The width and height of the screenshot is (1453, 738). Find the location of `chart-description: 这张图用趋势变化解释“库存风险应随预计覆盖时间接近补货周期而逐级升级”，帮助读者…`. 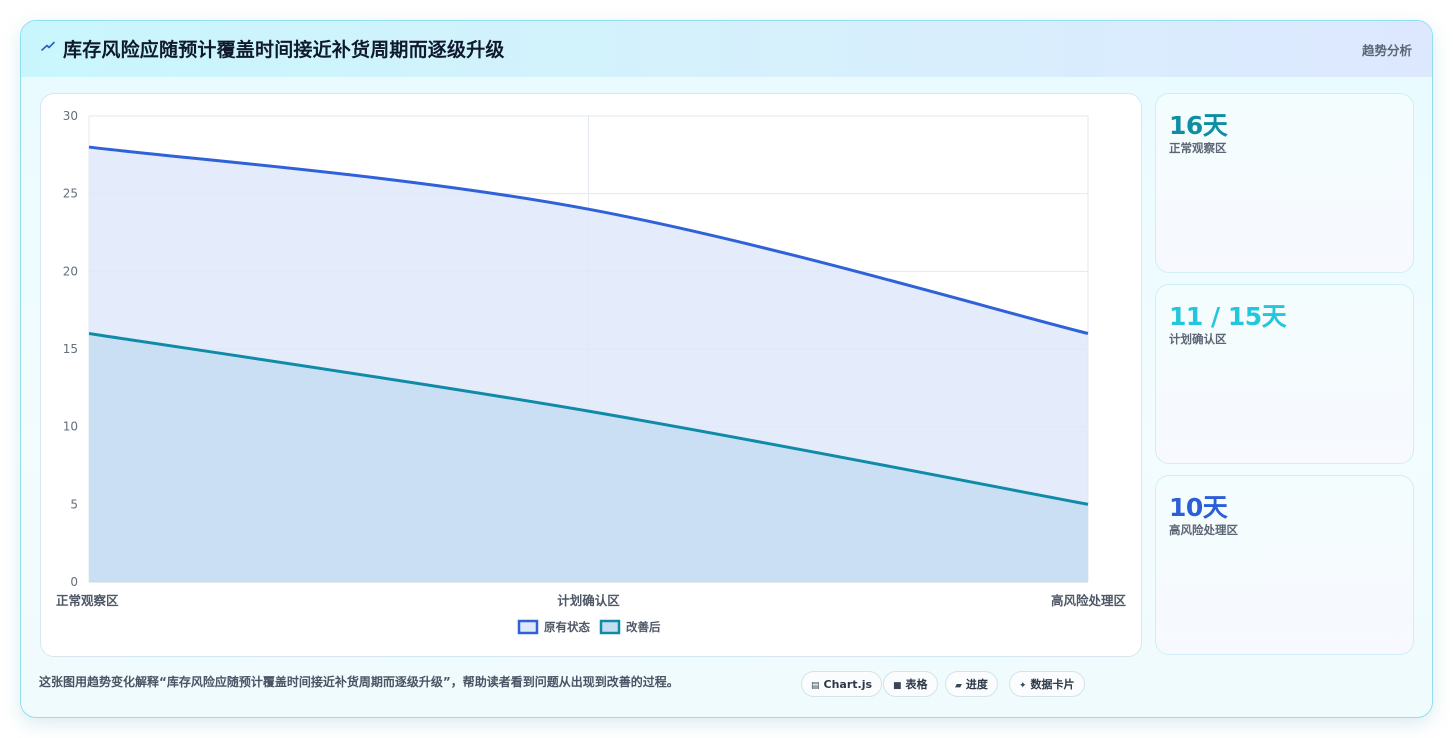

chart-description: 这张图用趋势变化解释“库存风险应随预计覆盖时间接近补货周期而逐级升级”，帮助读者… is located at coordinates (359, 682).